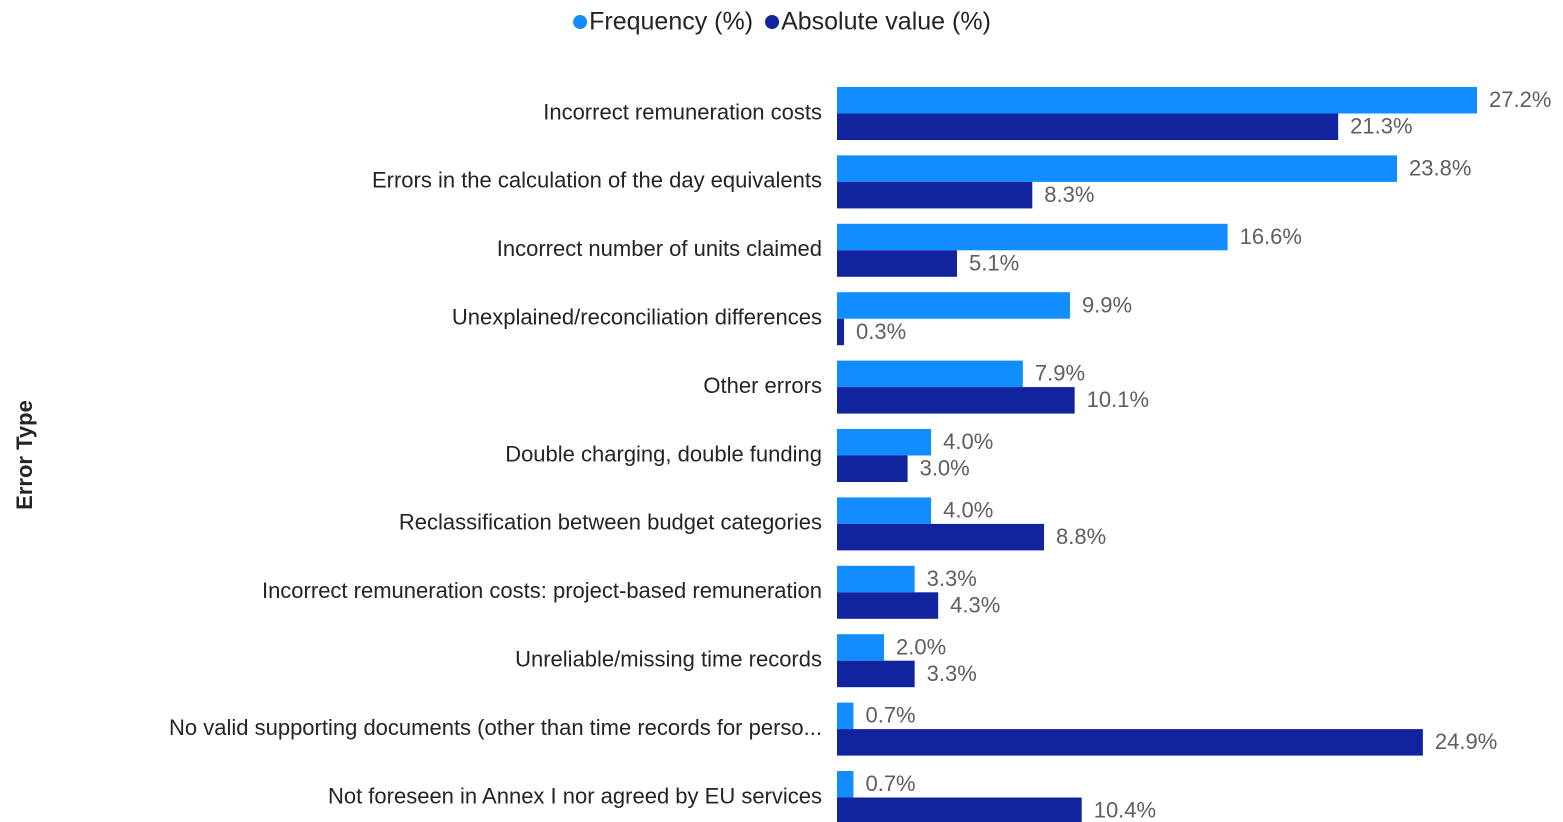 The height and width of the screenshot is (822, 1563). What do you see at coordinates (668, 659) in the screenshot?
I see `category-label: Unreliable/missing time records` at bounding box center [668, 659].